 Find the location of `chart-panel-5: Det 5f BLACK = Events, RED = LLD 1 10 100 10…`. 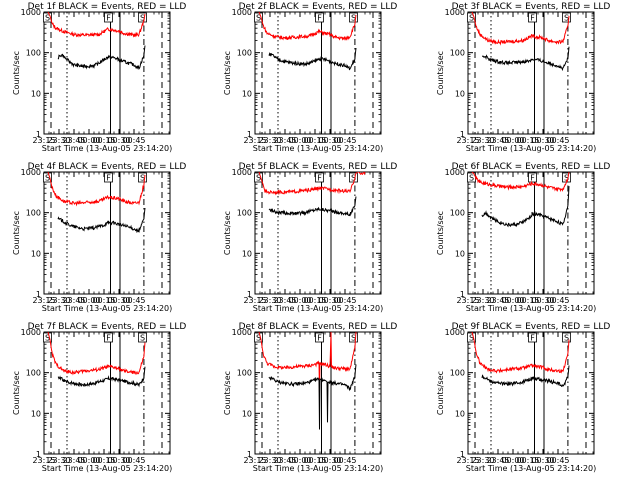

chart-panel-5: Det 5f BLACK = Events, RED = LLD 1 10 100 10… is located at coordinates (310, 237).